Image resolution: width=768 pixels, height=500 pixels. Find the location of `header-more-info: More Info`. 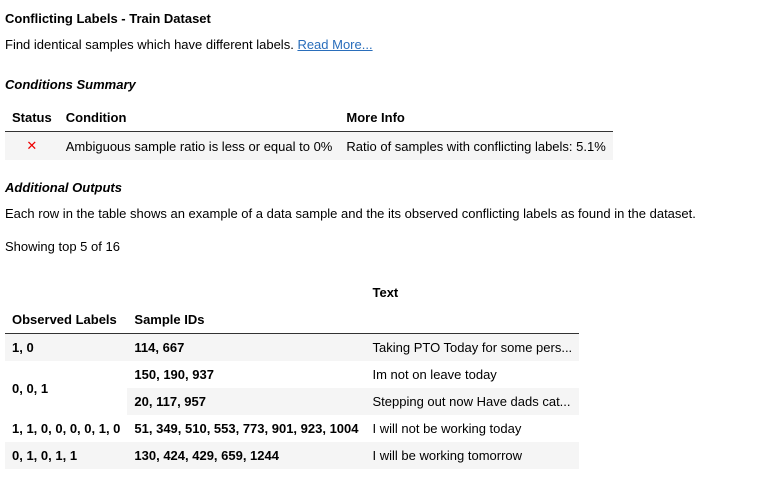

header-more-info: More Info is located at coordinates (476, 118).